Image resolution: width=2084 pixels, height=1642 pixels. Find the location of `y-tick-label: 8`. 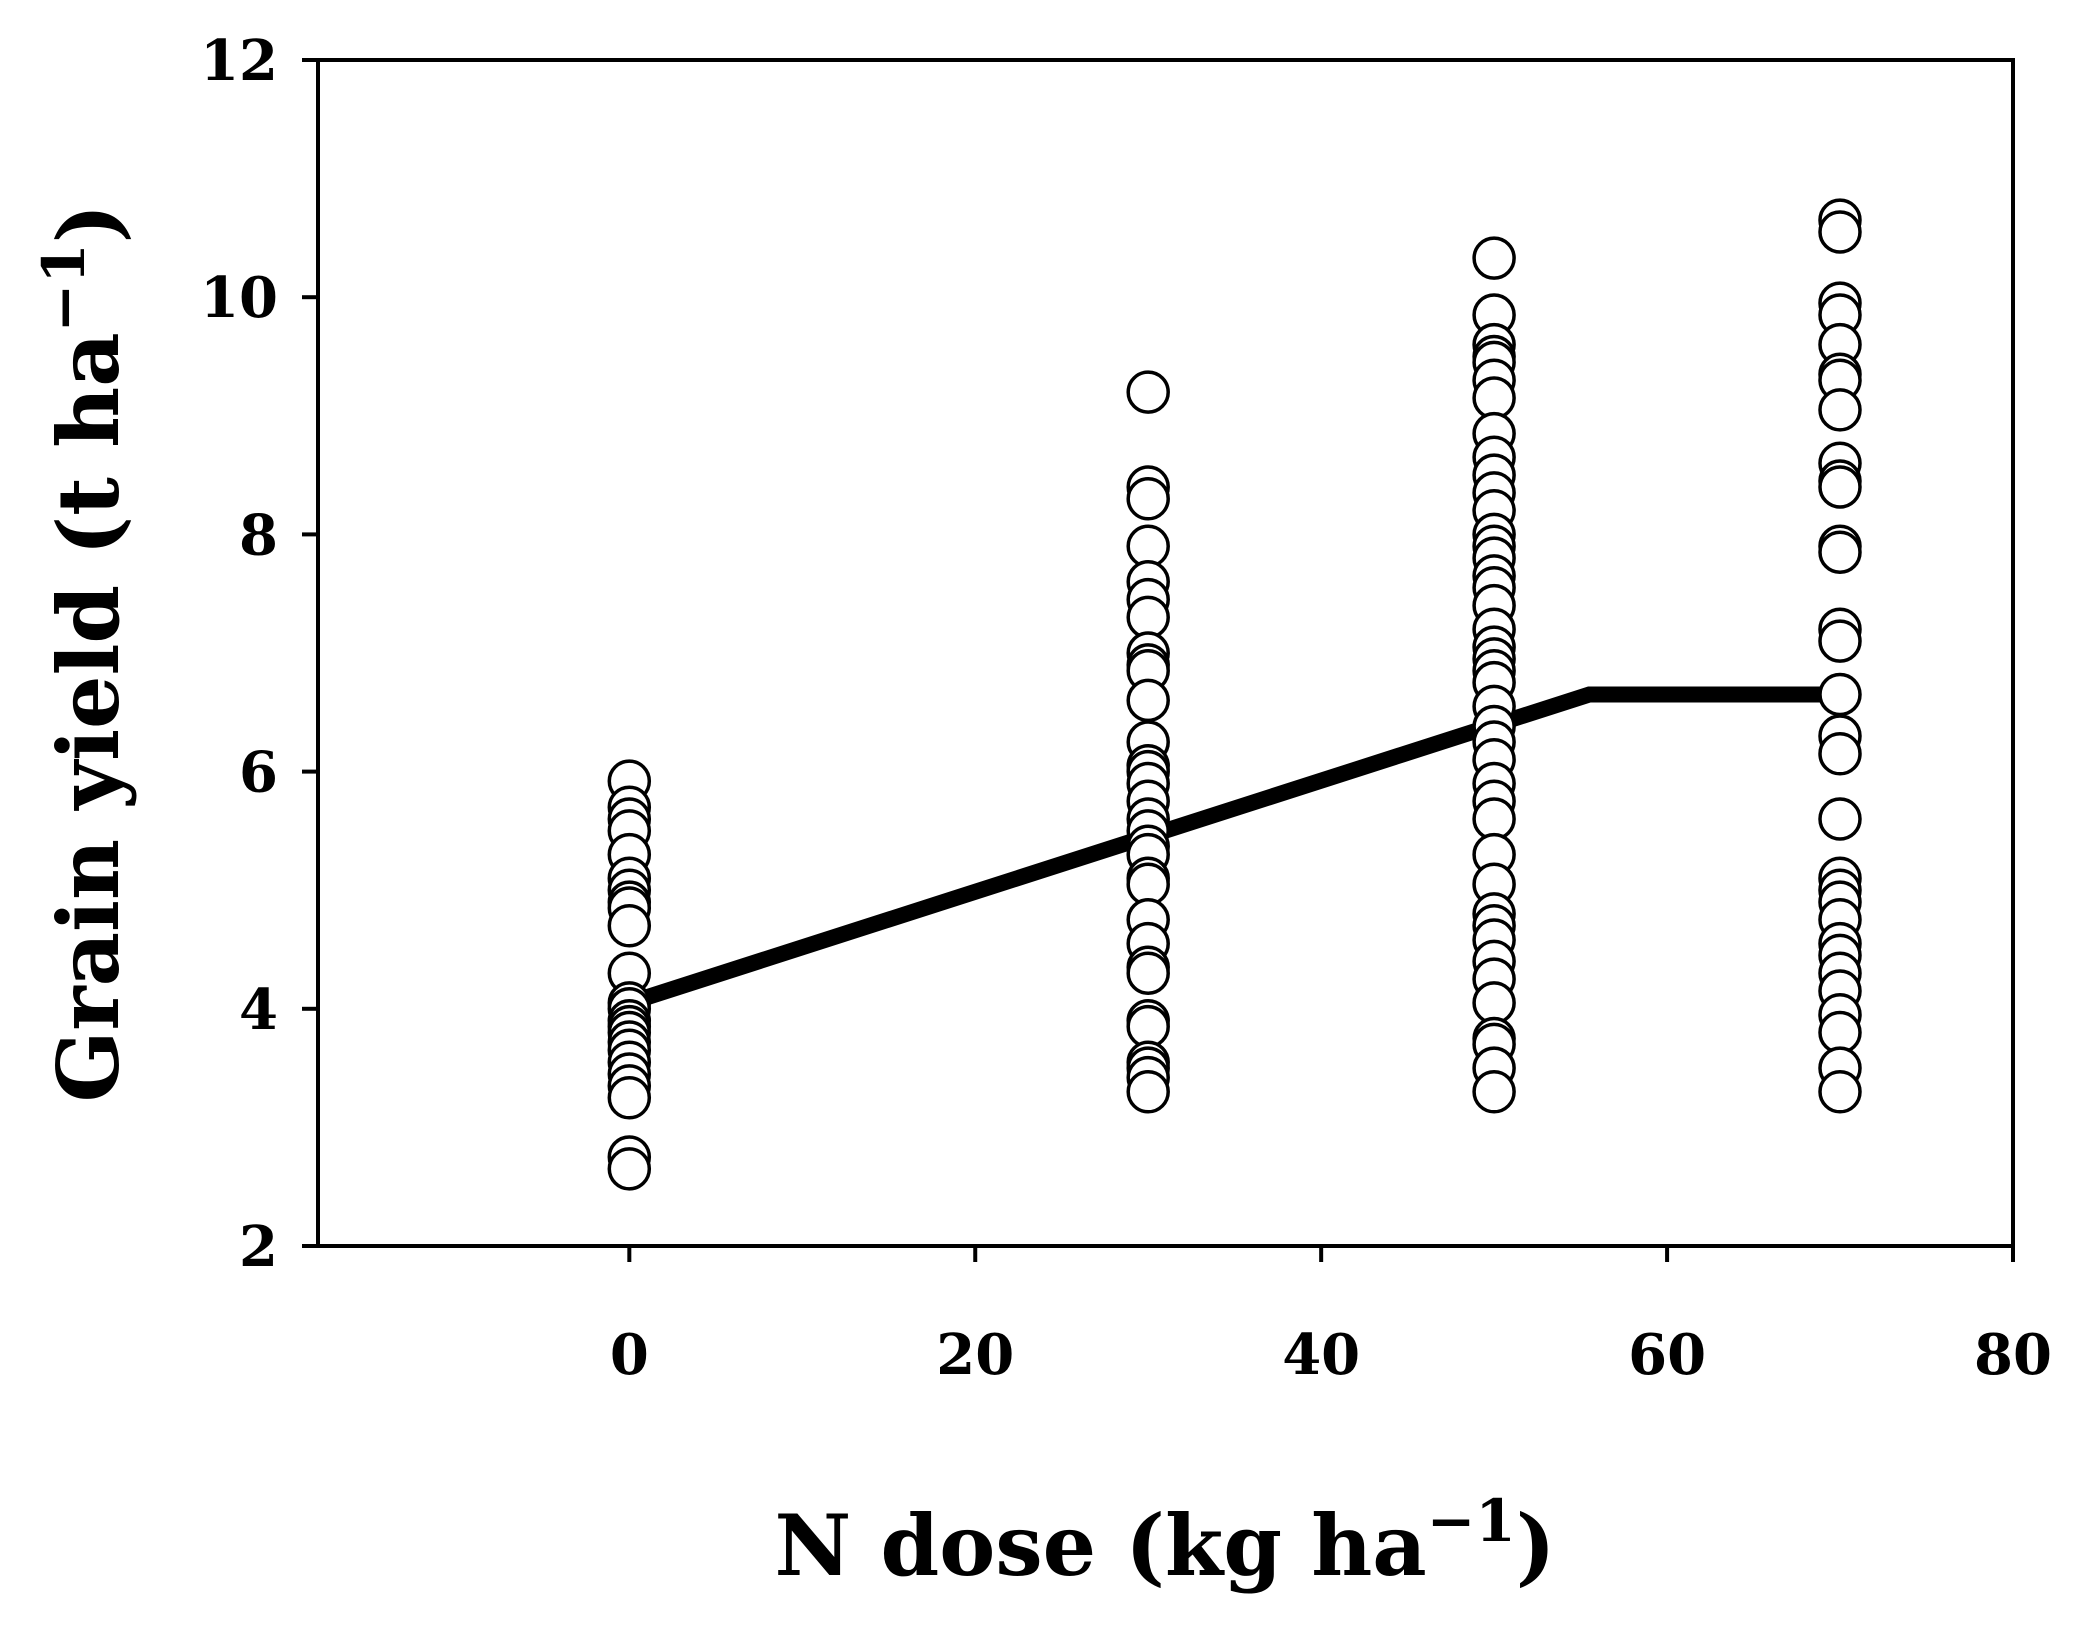

y-tick-label: 8 is located at coordinates (258, 535).